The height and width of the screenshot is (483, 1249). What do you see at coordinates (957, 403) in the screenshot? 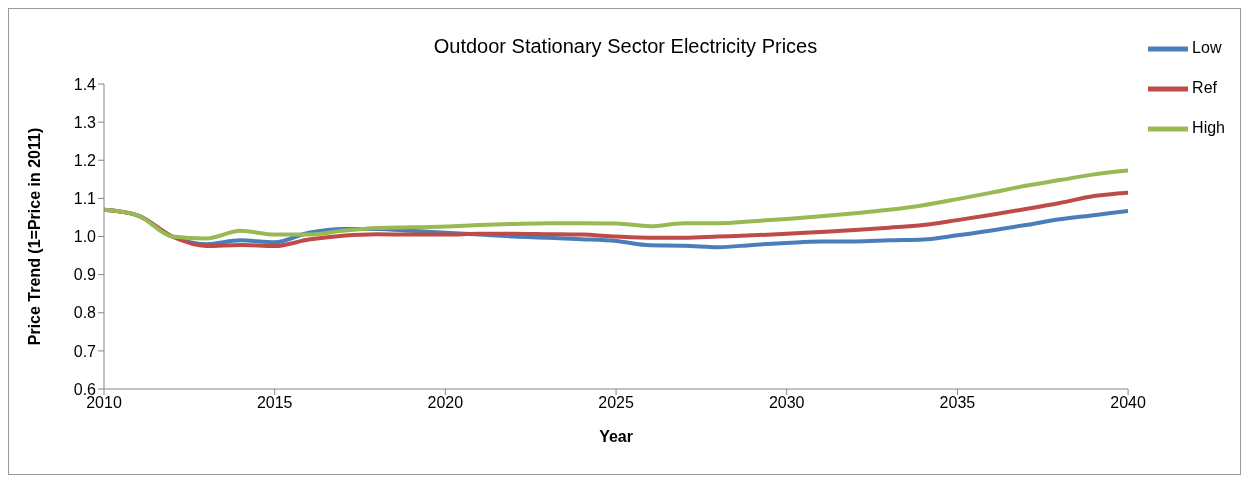
I see `x-tick-label: 2035` at bounding box center [957, 403].